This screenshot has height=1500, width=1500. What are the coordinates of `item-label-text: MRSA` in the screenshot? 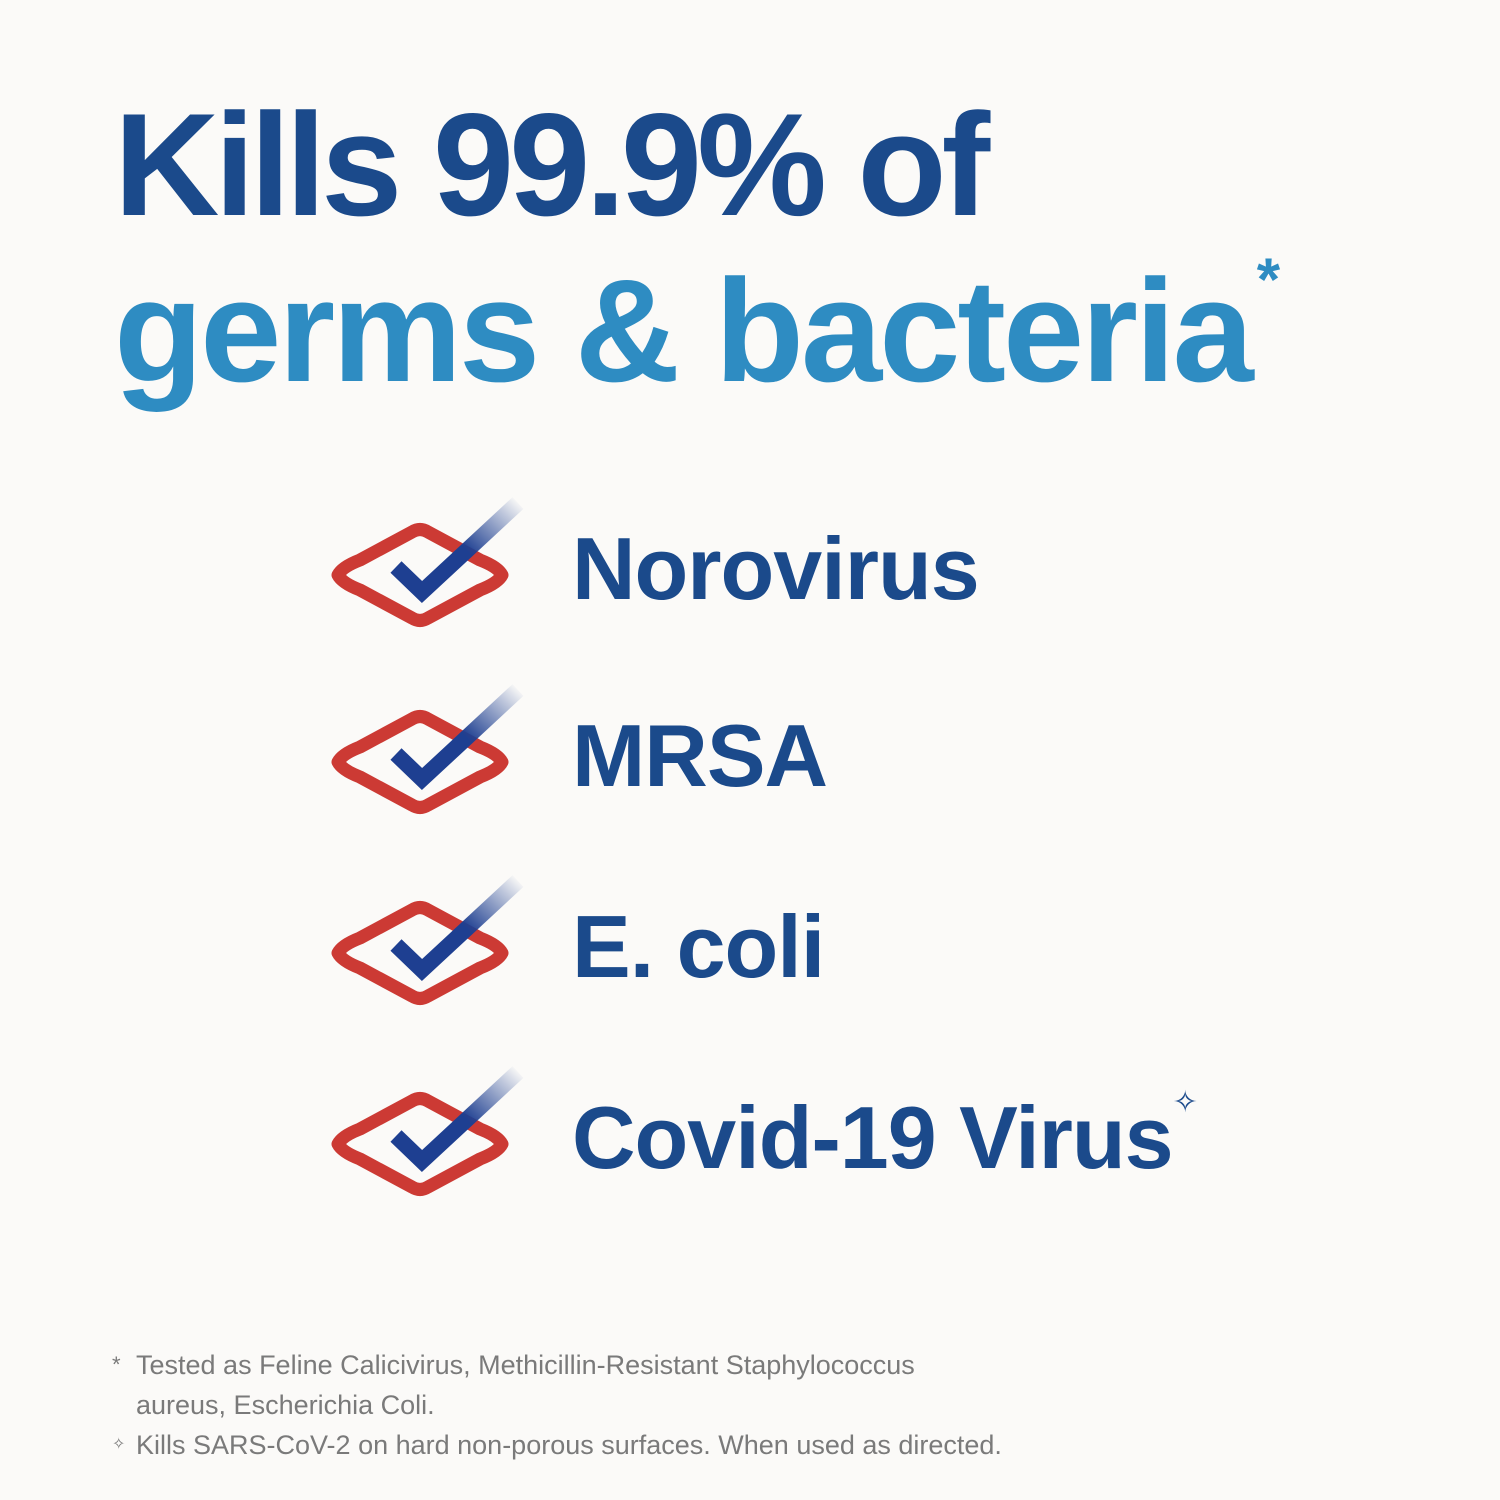 It's located at (700, 755).